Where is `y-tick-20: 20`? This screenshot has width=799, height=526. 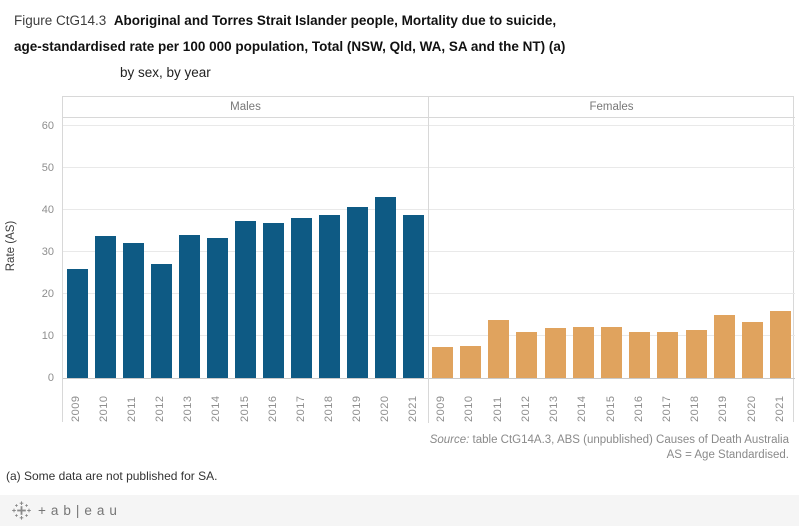 y-tick-20: 20 is located at coordinates (47, 294).